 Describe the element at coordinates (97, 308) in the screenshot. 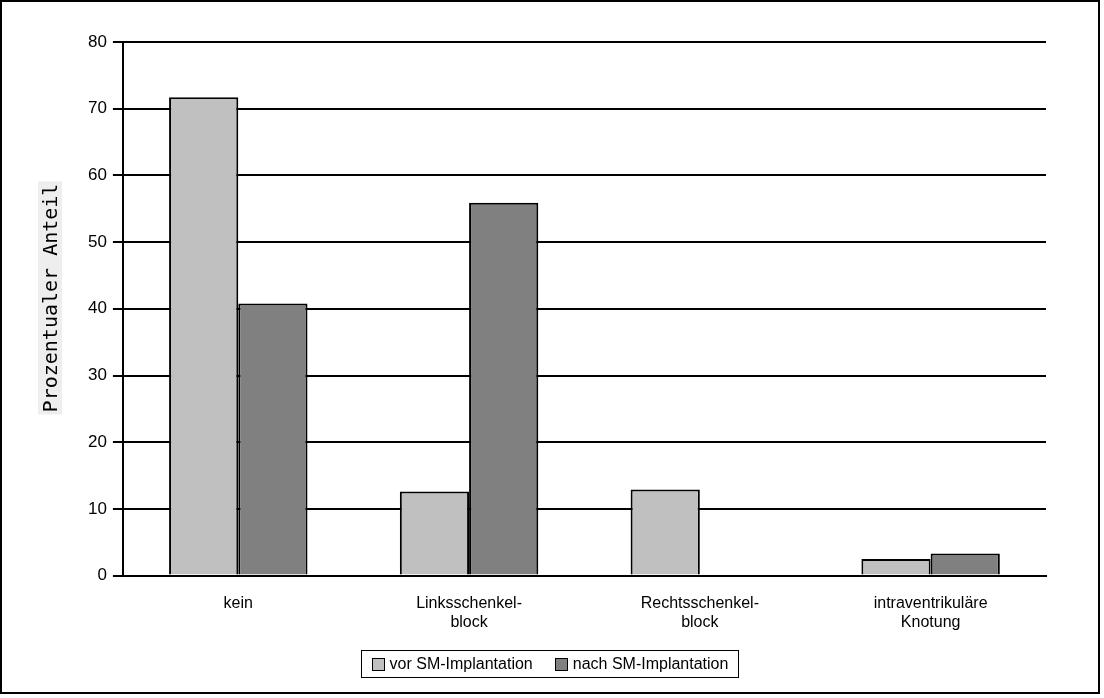

I see `y-tick-label: 40` at that location.